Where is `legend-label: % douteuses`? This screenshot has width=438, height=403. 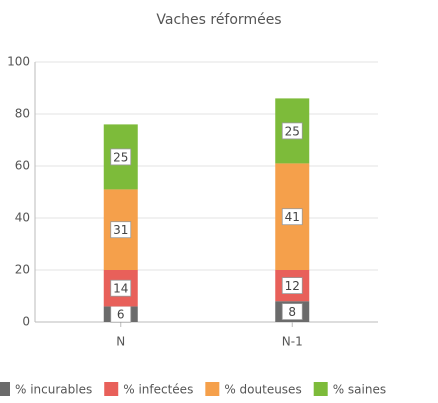 legend-label: % douteuses is located at coordinates (262, 390).